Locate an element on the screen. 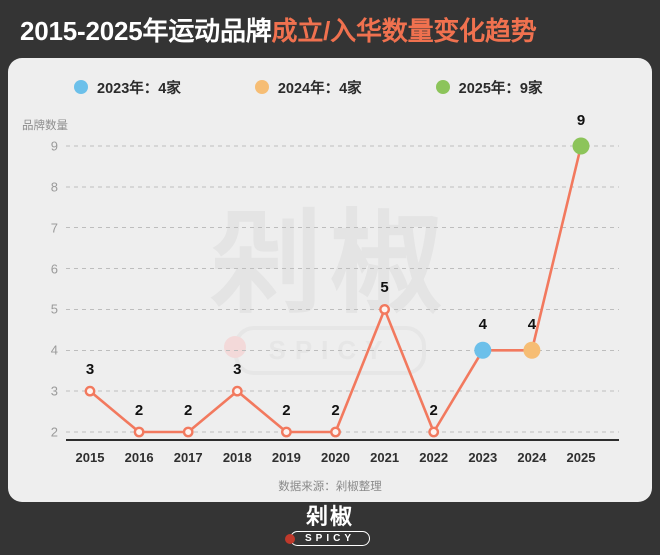 This screenshot has width=660, height=555. x-axis-tick-label: 2015 is located at coordinates (90, 457).